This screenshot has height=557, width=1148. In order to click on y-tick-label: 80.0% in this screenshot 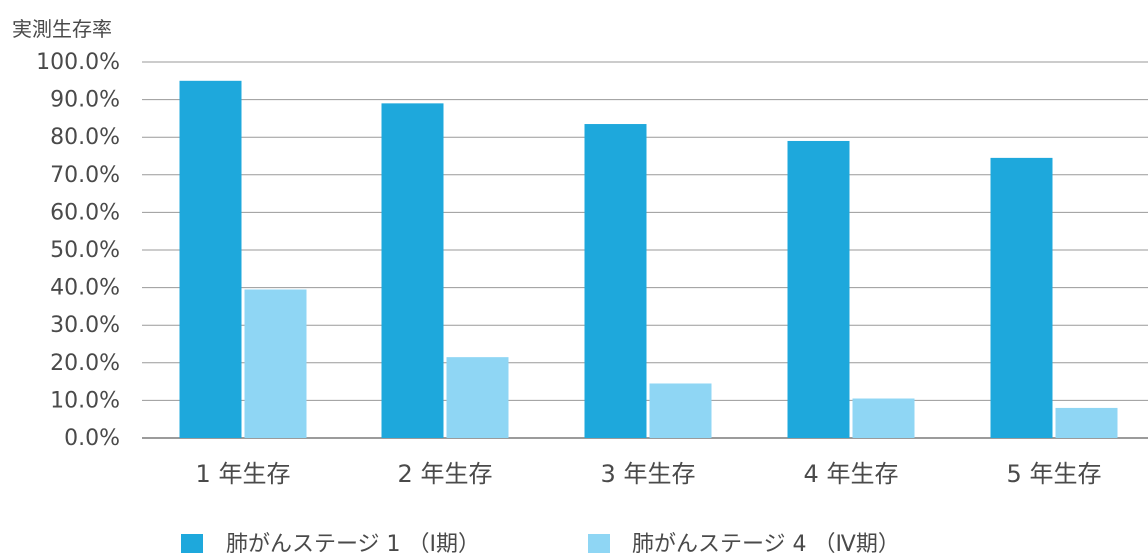, I will do `click(85, 137)`.